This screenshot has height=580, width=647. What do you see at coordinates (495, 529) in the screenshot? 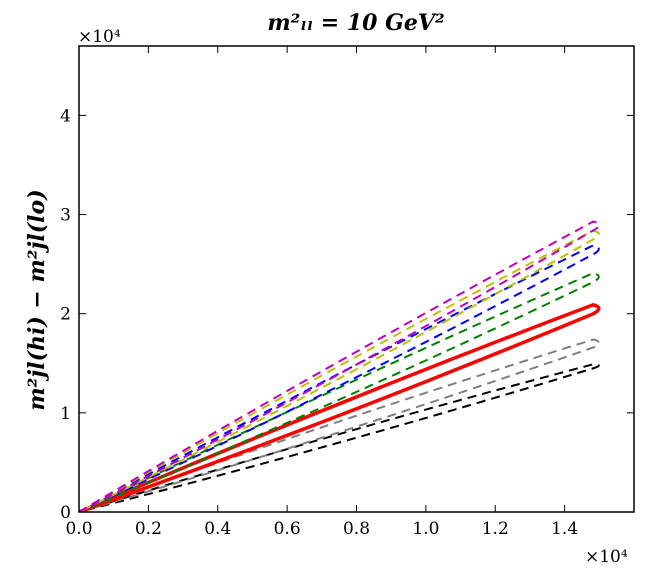
I see `x-tick-label: 1.2` at bounding box center [495, 529].